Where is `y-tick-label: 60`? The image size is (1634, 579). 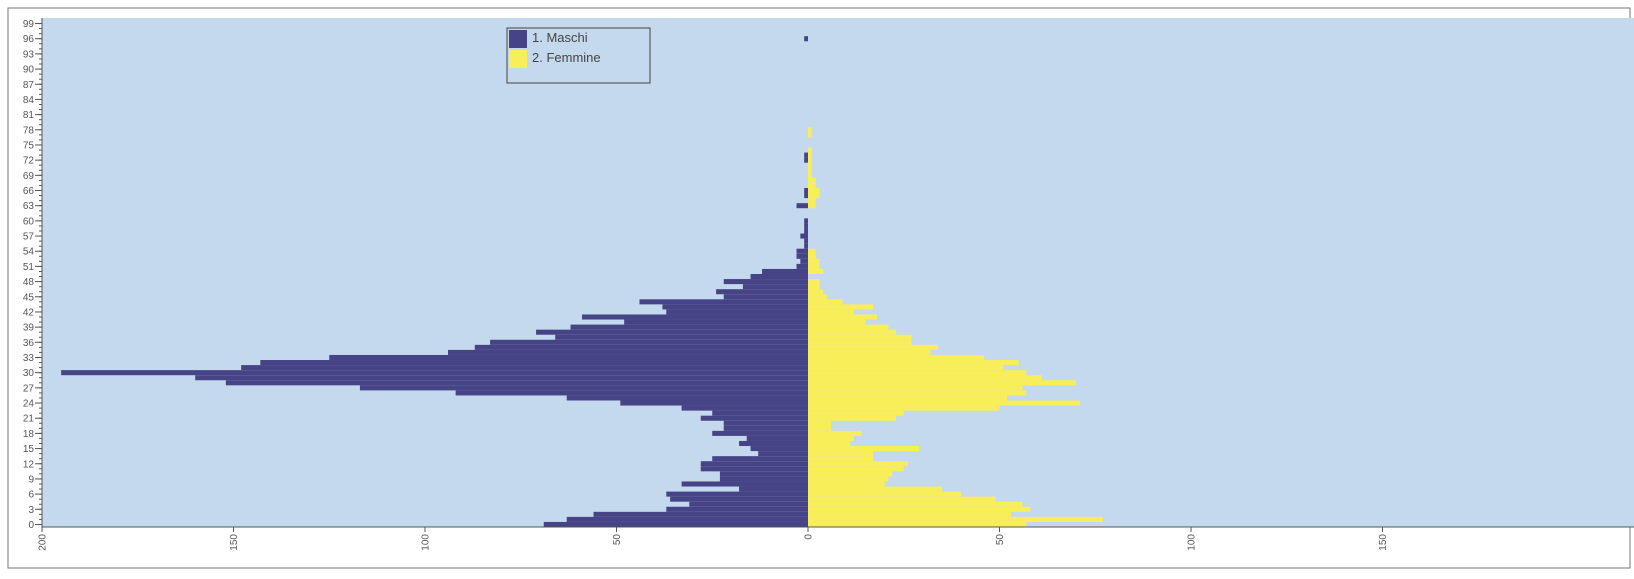 y-tick-label: 60 is located at coordinates (29, 221).